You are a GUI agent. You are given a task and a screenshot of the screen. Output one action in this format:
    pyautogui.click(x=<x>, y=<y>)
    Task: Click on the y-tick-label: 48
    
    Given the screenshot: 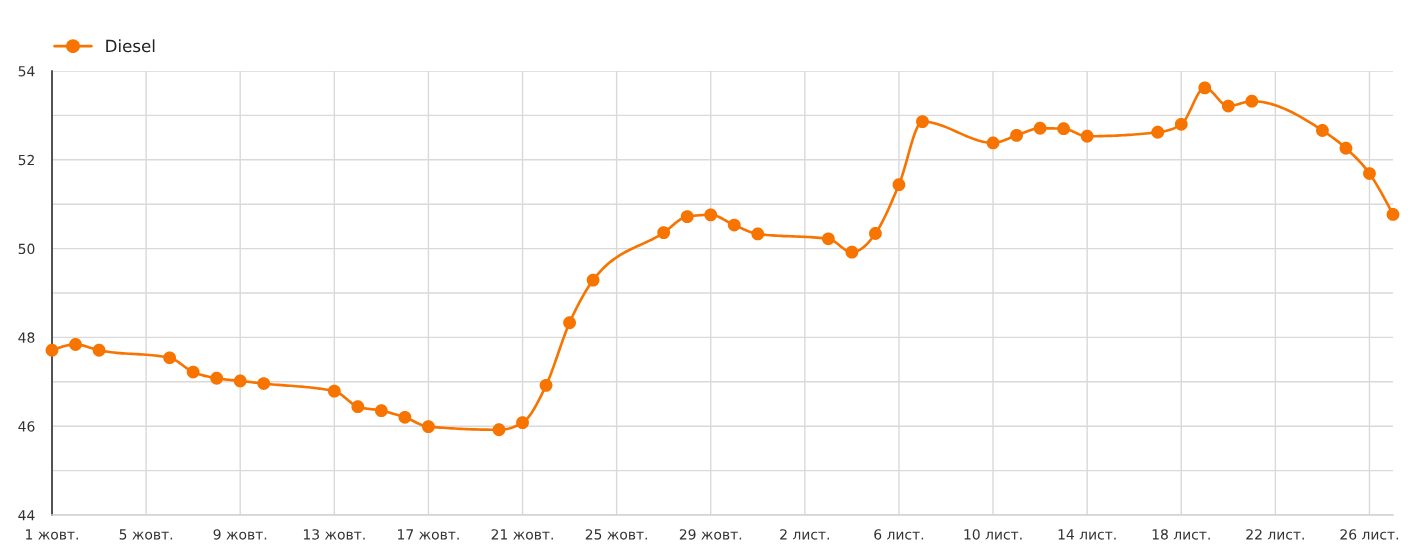 What is the action you would take?
    pyautogui.click(x=26, y=337)
    